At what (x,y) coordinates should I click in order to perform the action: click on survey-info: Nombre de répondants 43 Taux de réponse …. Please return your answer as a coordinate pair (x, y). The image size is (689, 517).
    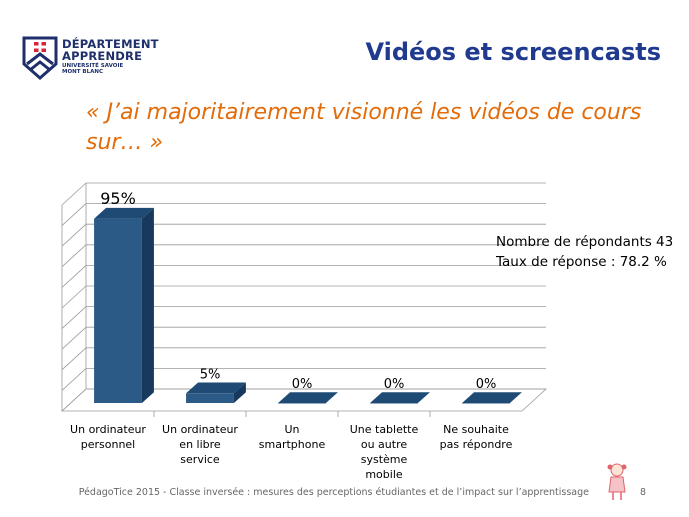
    Looking at the image, I should click on (584, 252).